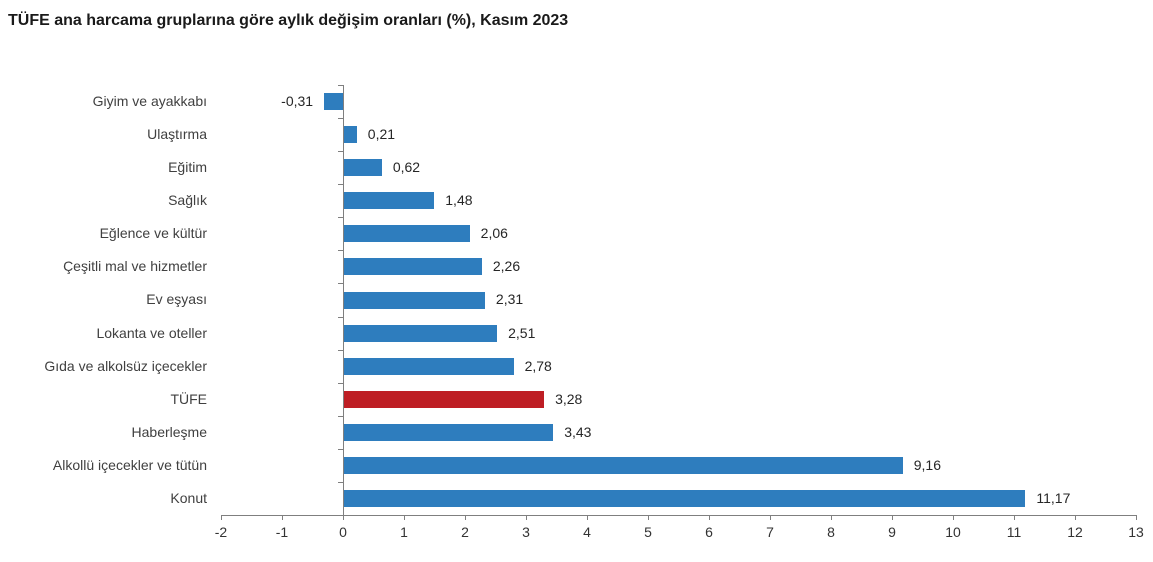 The image size is (1153, 562). I want to click on x-tick-label: 3, so click(526, 532).